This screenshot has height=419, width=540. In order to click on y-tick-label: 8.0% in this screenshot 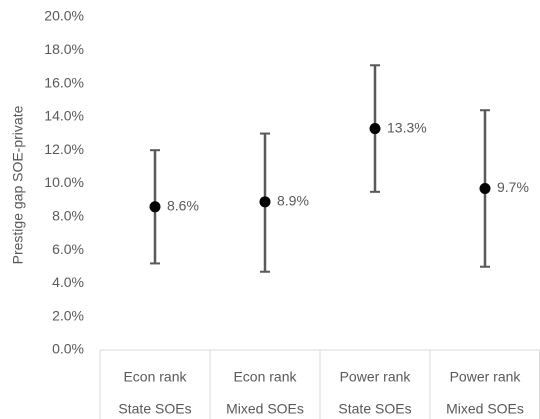, I will do `click(68, 216)`.